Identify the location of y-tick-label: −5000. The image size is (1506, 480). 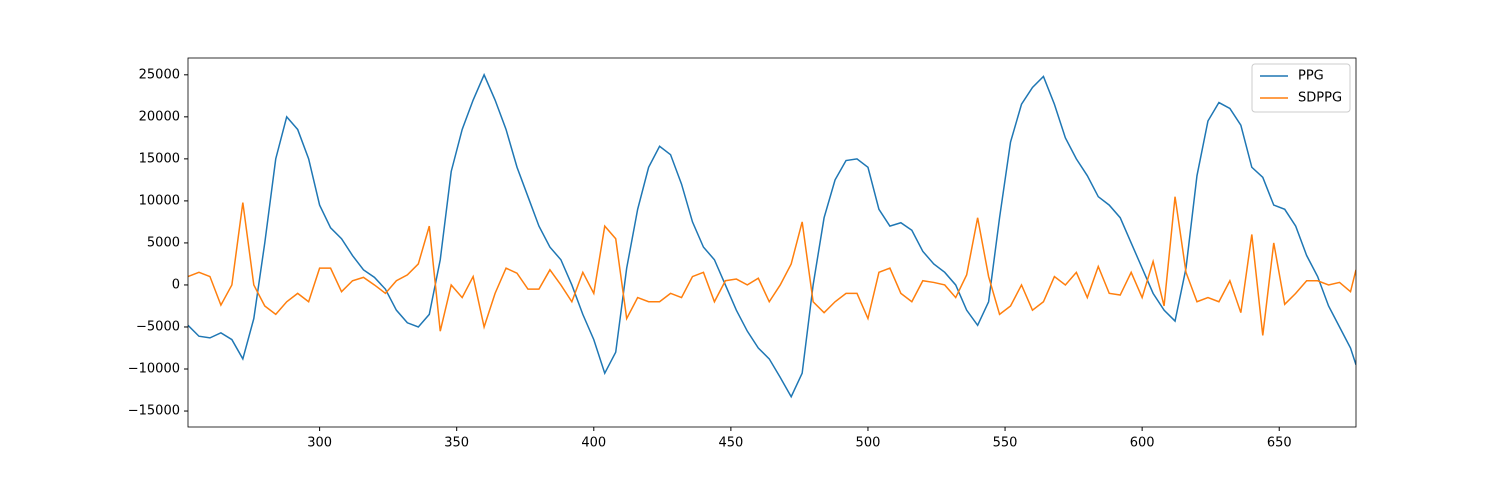
(158, 326).